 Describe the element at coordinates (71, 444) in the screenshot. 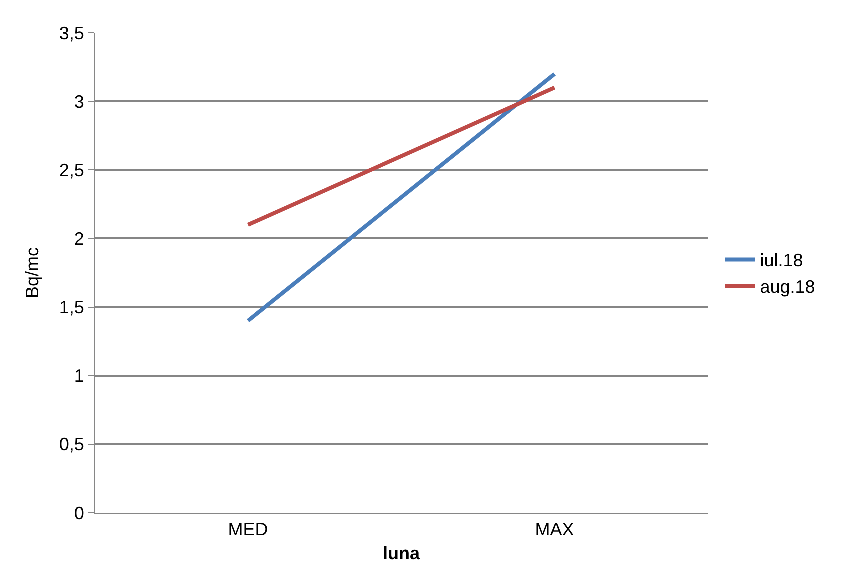

I see `y-tick-label: 0,5` at that location.